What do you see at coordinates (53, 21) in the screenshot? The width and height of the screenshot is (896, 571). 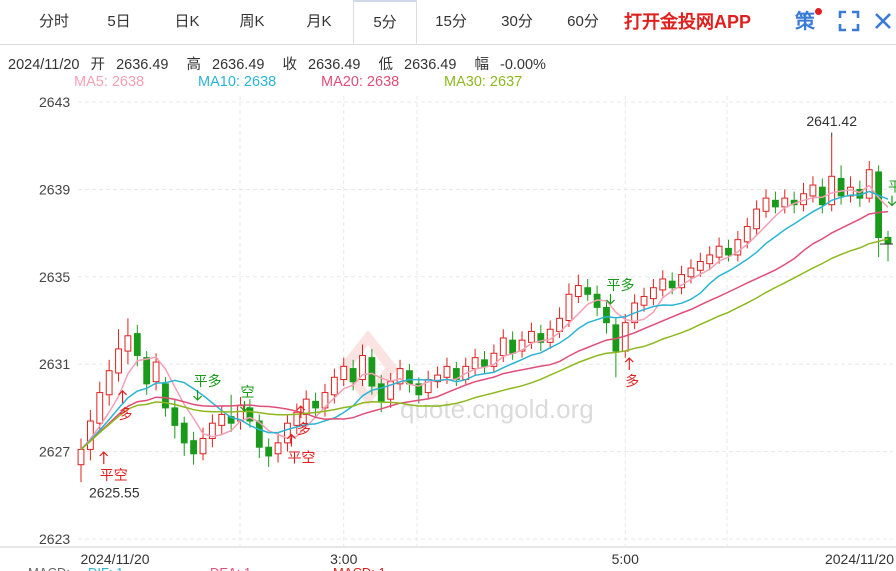 I see `tab-intraday: 分时` at bounding box center [53, 21].